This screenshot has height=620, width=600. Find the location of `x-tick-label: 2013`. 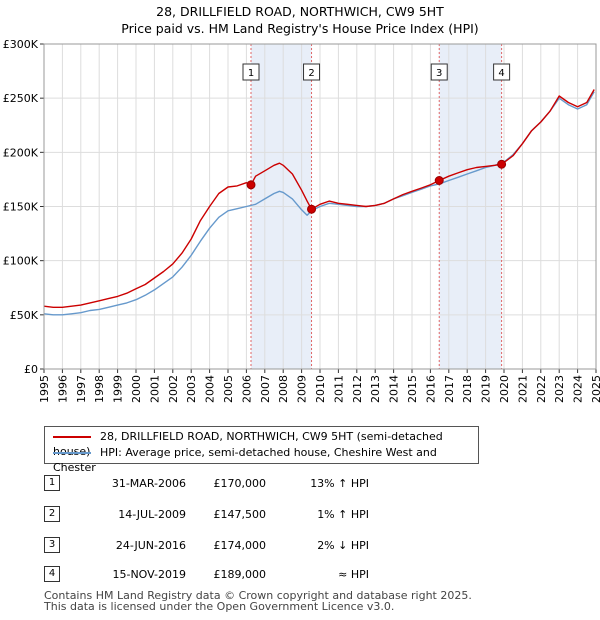

x-tick-label: 2013 is located at coordinates (375, 389).